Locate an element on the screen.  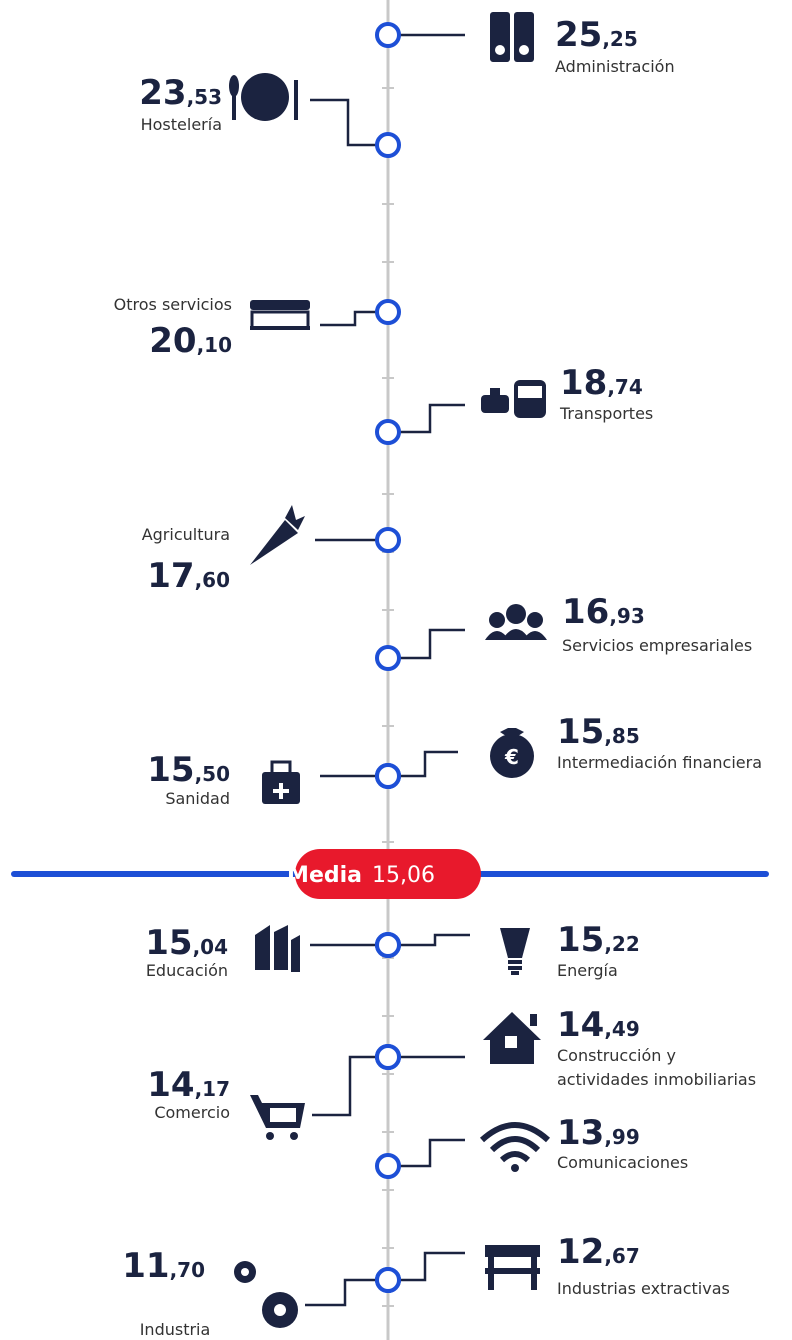
value-dec: ,10 is located at coordinates (214, 345).